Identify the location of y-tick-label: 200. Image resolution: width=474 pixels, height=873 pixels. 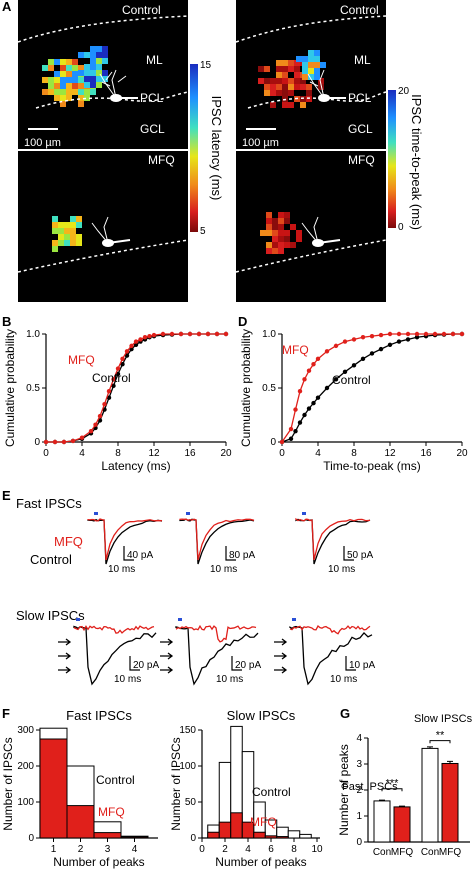
(25, 766).